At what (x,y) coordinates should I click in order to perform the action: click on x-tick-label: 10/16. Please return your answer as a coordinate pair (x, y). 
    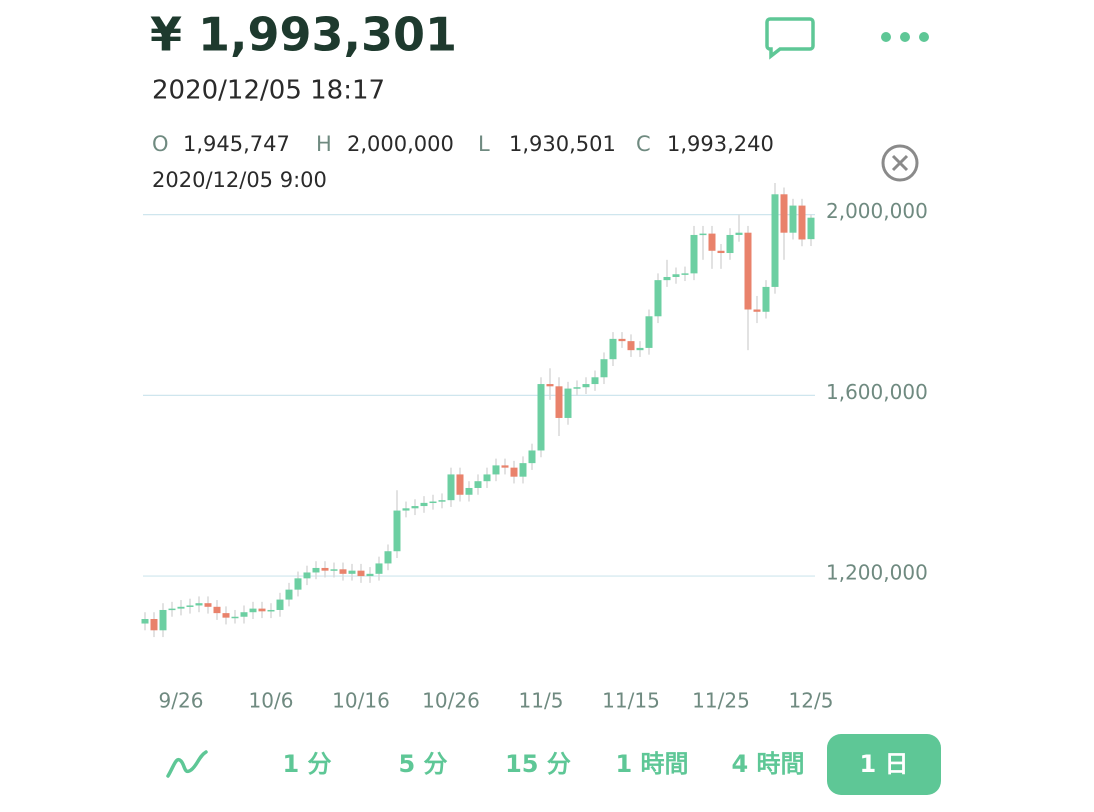
    Looking at the image, I should click on (361, 701).